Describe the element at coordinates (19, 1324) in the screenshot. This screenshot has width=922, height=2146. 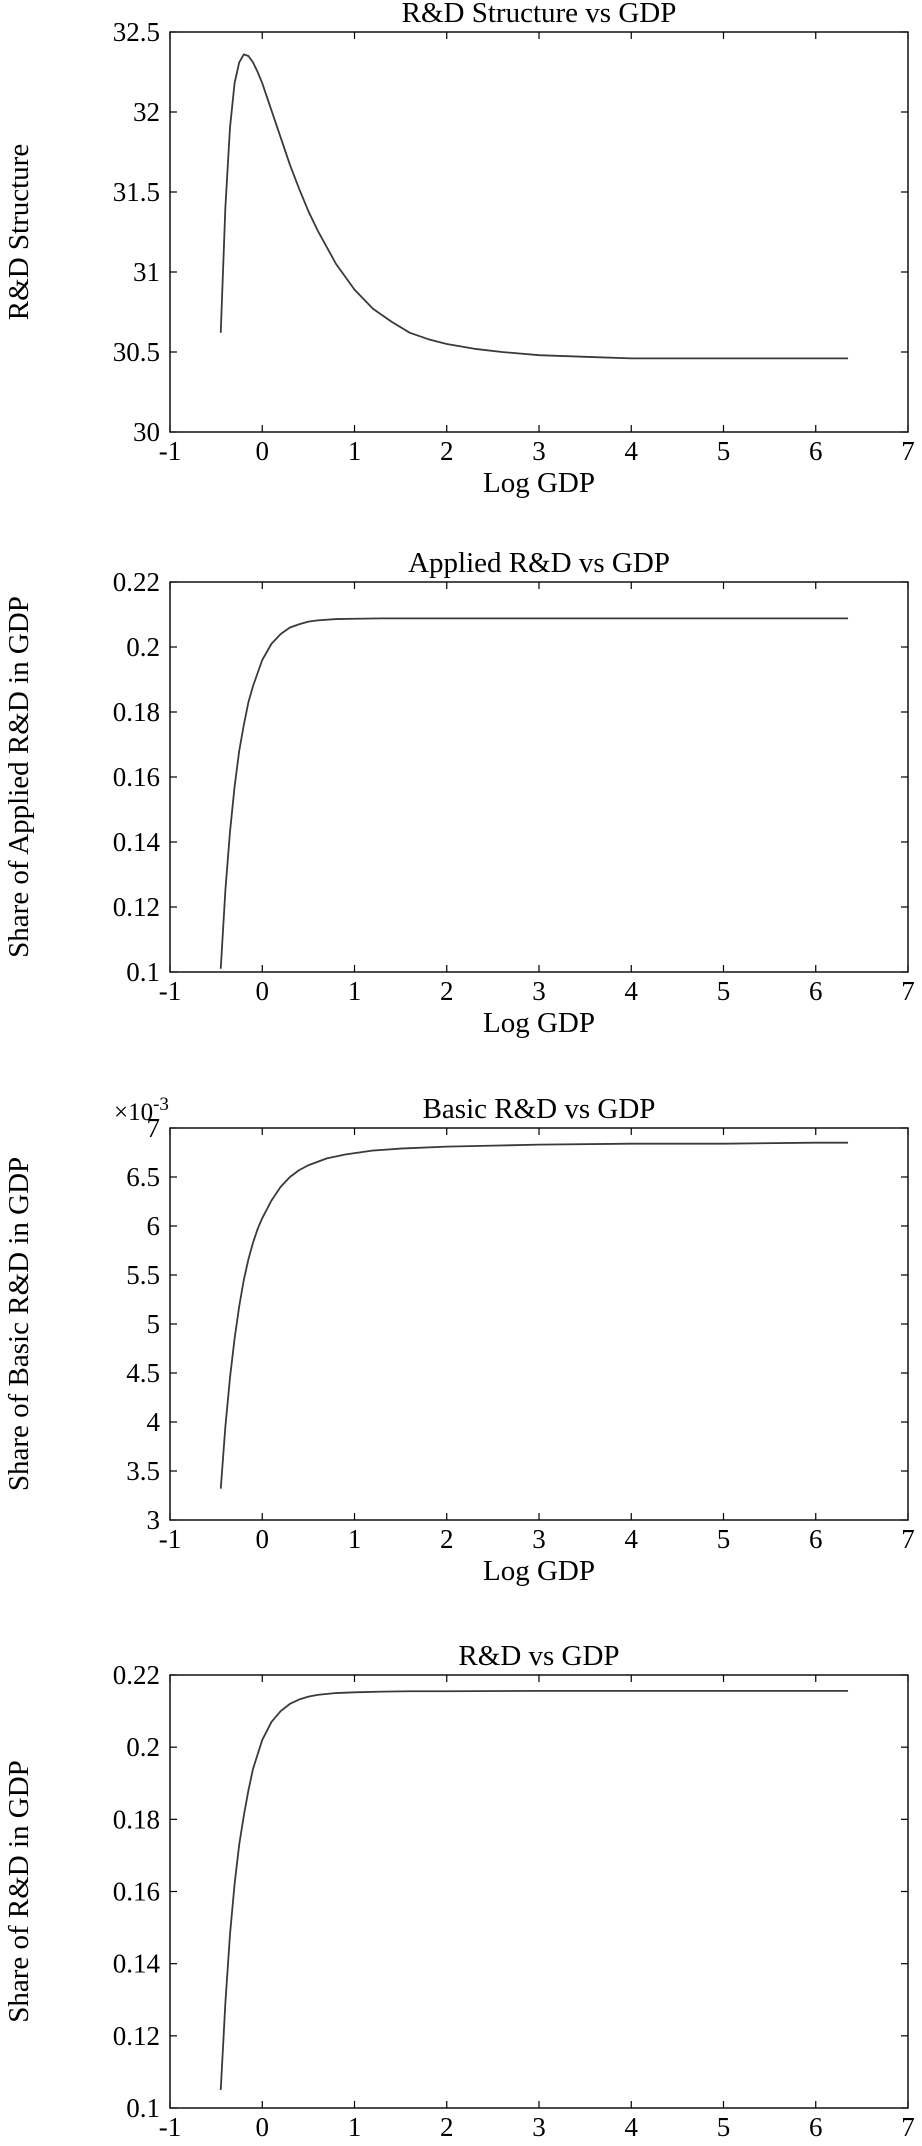
I see `y-axis-label: Share of Basic R&D in GDP` at that location.